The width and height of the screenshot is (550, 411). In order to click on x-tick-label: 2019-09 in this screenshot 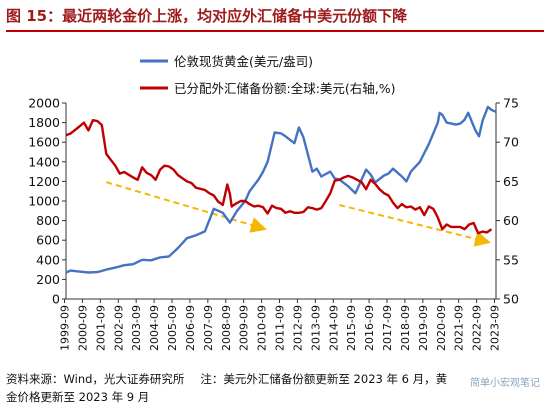, I will do `click(423, 328)`.